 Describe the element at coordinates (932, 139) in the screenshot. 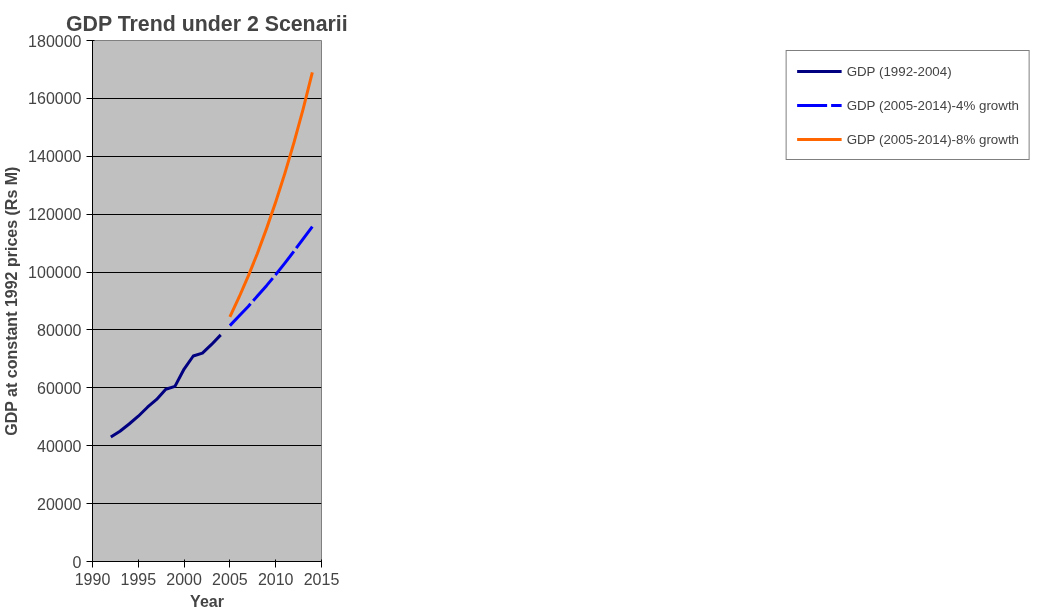

I see `legend-label: GDP (2005-2014)-8% growth` at that location.